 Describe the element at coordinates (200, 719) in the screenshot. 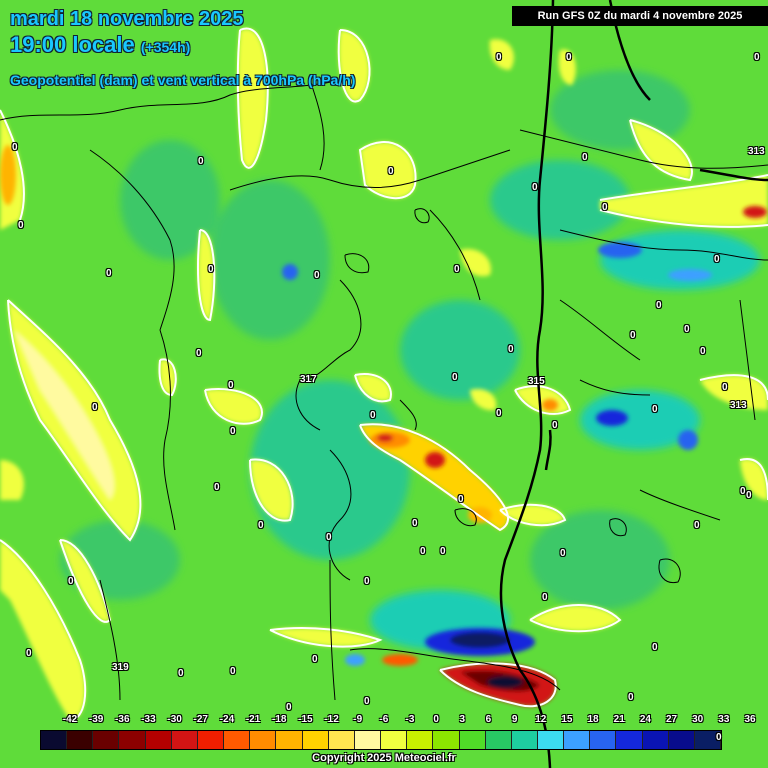

I see `legend-tick-label: -27` at that location.